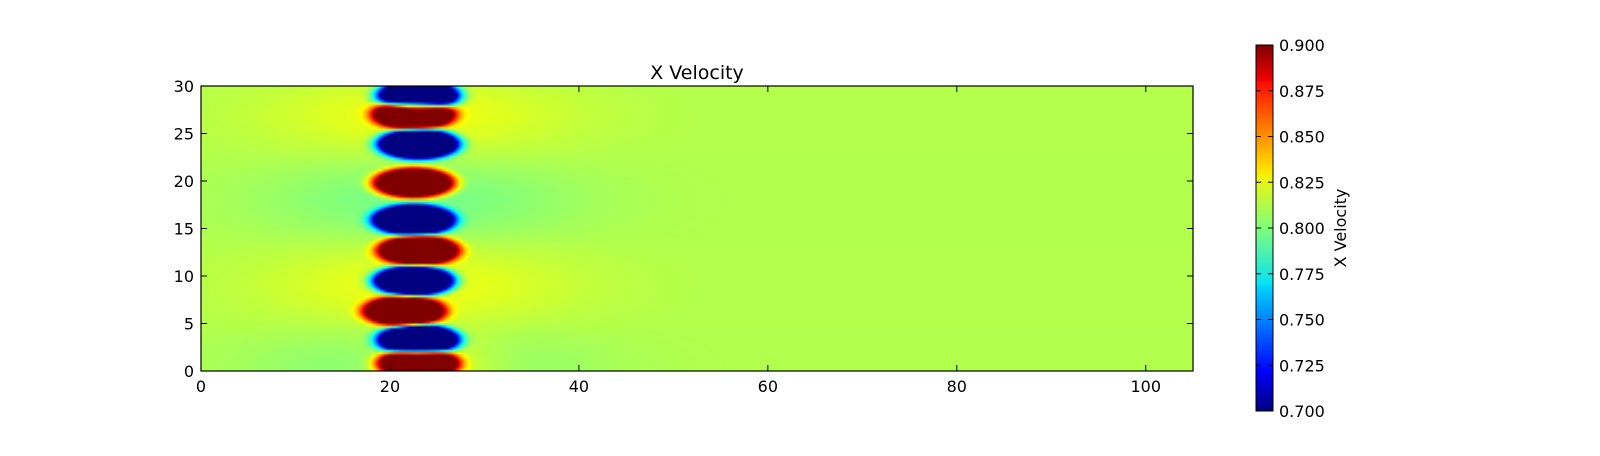  What do you see at coordinates (1302, 45) in the screenshot?
I see `colorbar-tick-label: 0.900` at bounding box center [1302, 45].